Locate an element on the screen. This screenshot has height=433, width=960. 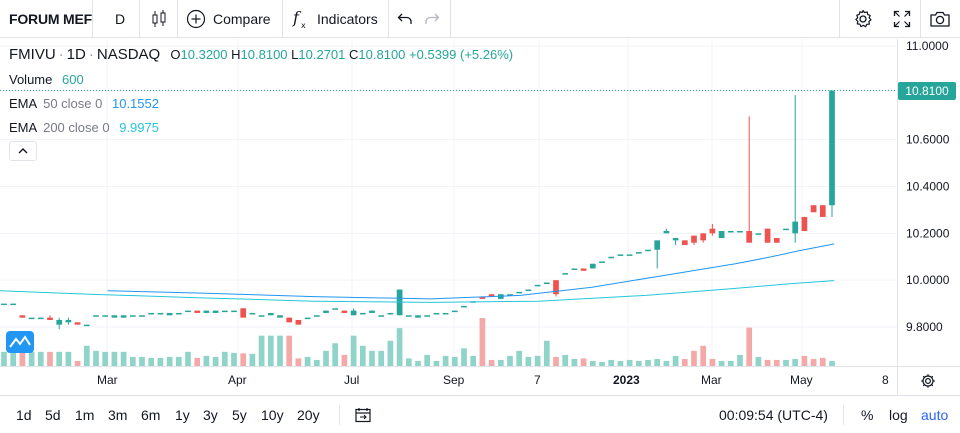
ema50-legend: EMA 50 close 0 10.1552 is located at coordinates (84, 103).